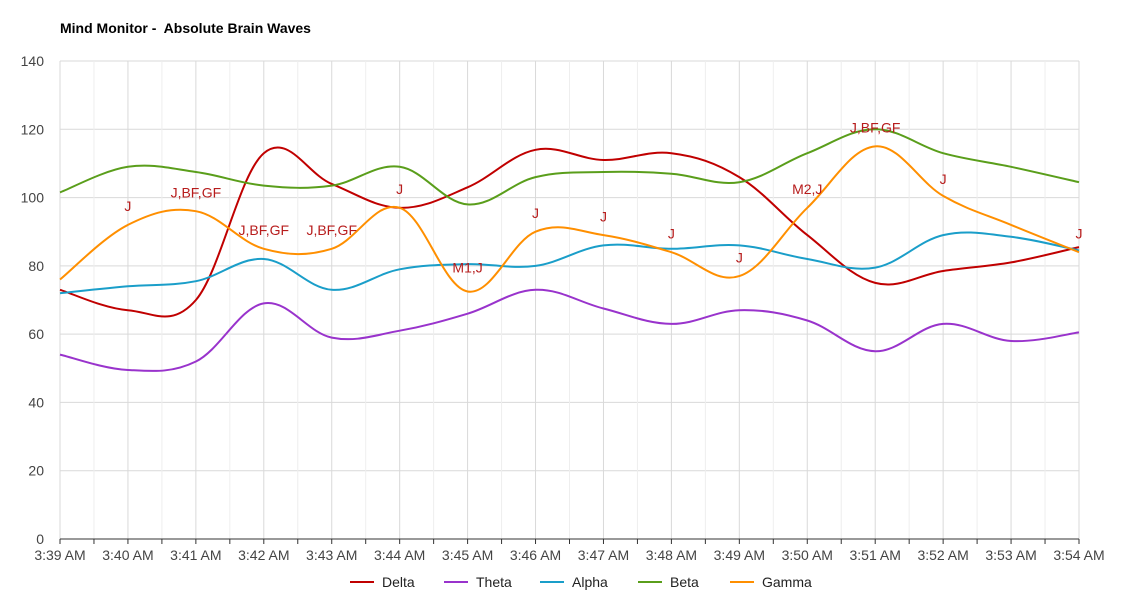 Image resolution: width=1140 pixels, height=600 pixels. Describe the element at coordinates (569, 167) in the screenshot. I see `series-line-beta` at that location.